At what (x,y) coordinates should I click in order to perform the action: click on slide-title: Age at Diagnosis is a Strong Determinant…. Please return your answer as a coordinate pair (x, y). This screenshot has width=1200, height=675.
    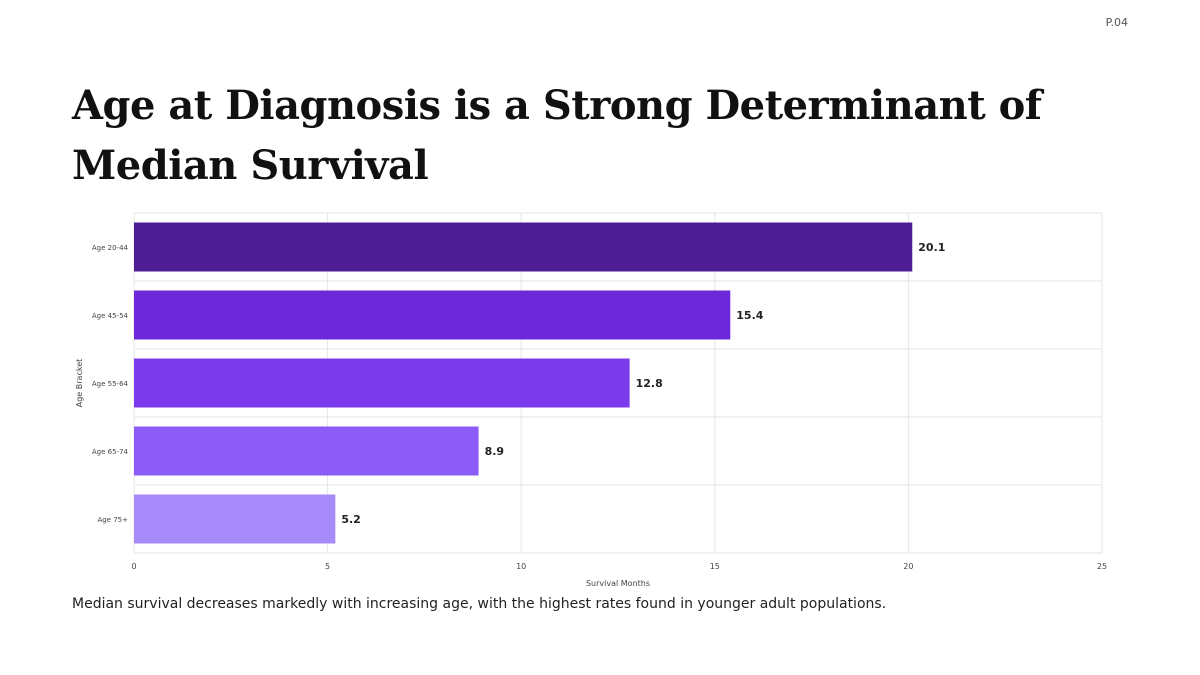
    Looking at the image, I should click on (557, 135).